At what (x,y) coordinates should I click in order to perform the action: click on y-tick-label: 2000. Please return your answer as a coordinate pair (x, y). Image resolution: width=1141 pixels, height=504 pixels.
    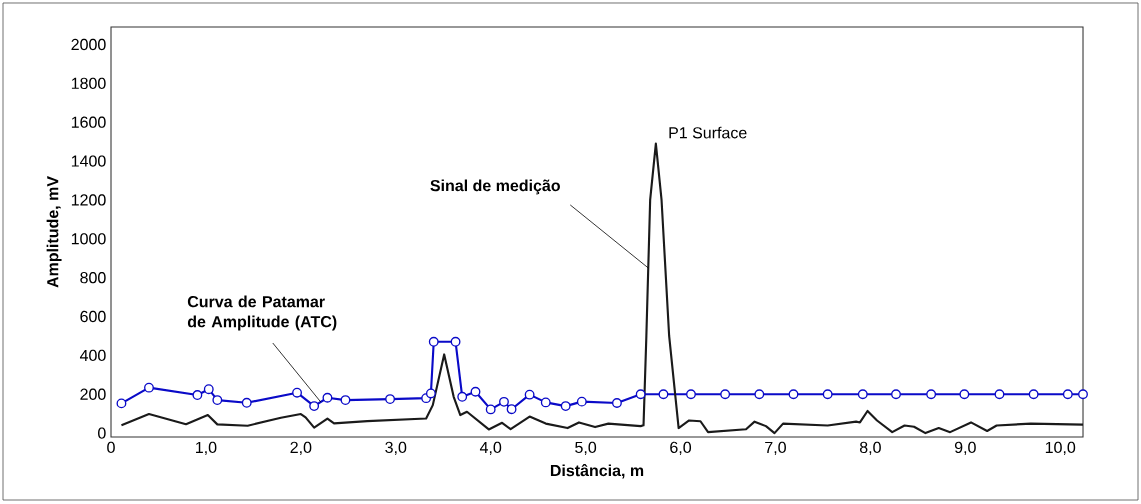
    Looking at the image, I should click on (88, 44).